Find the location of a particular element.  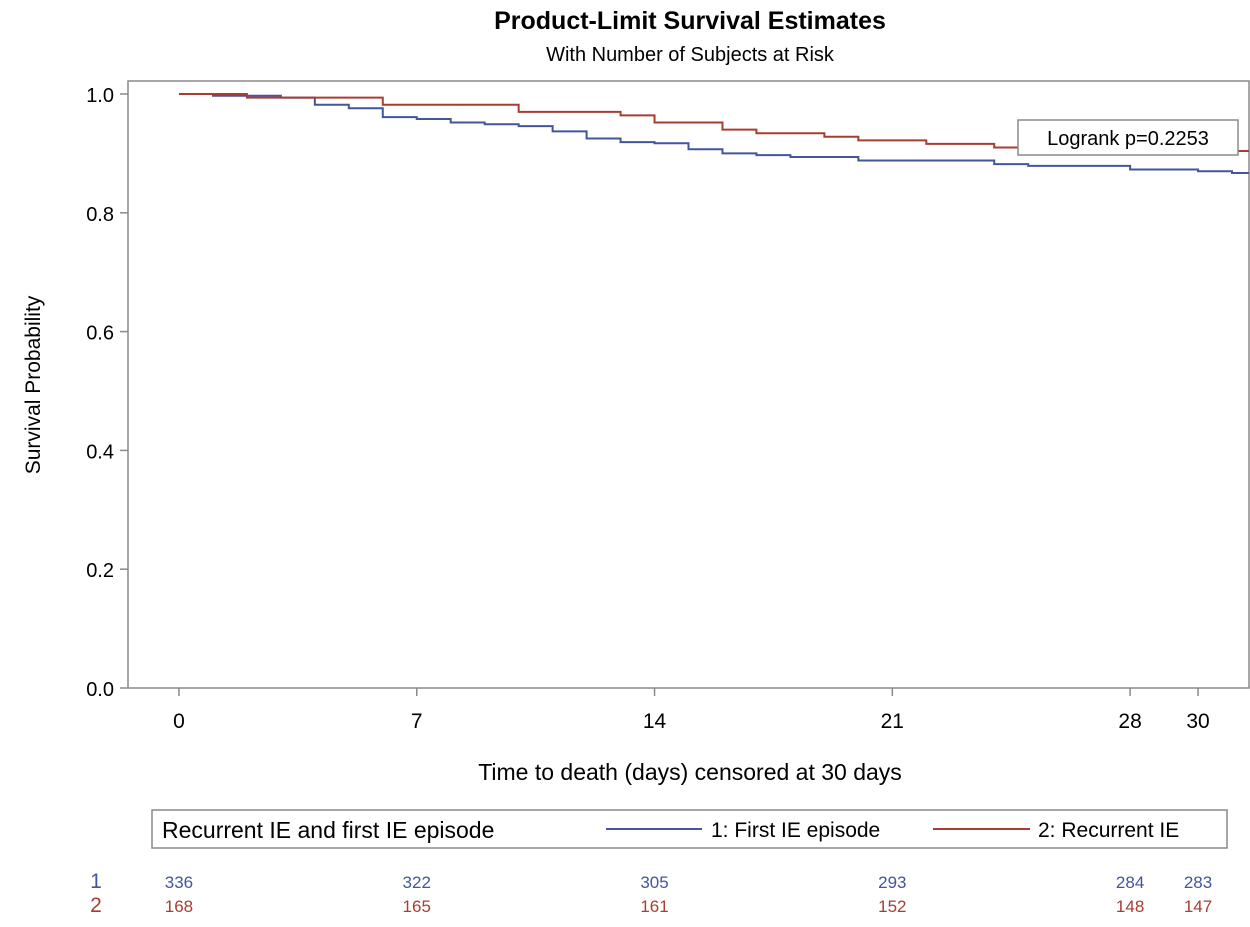

x-tick-label: 0 is located at coordinates (179, 721).